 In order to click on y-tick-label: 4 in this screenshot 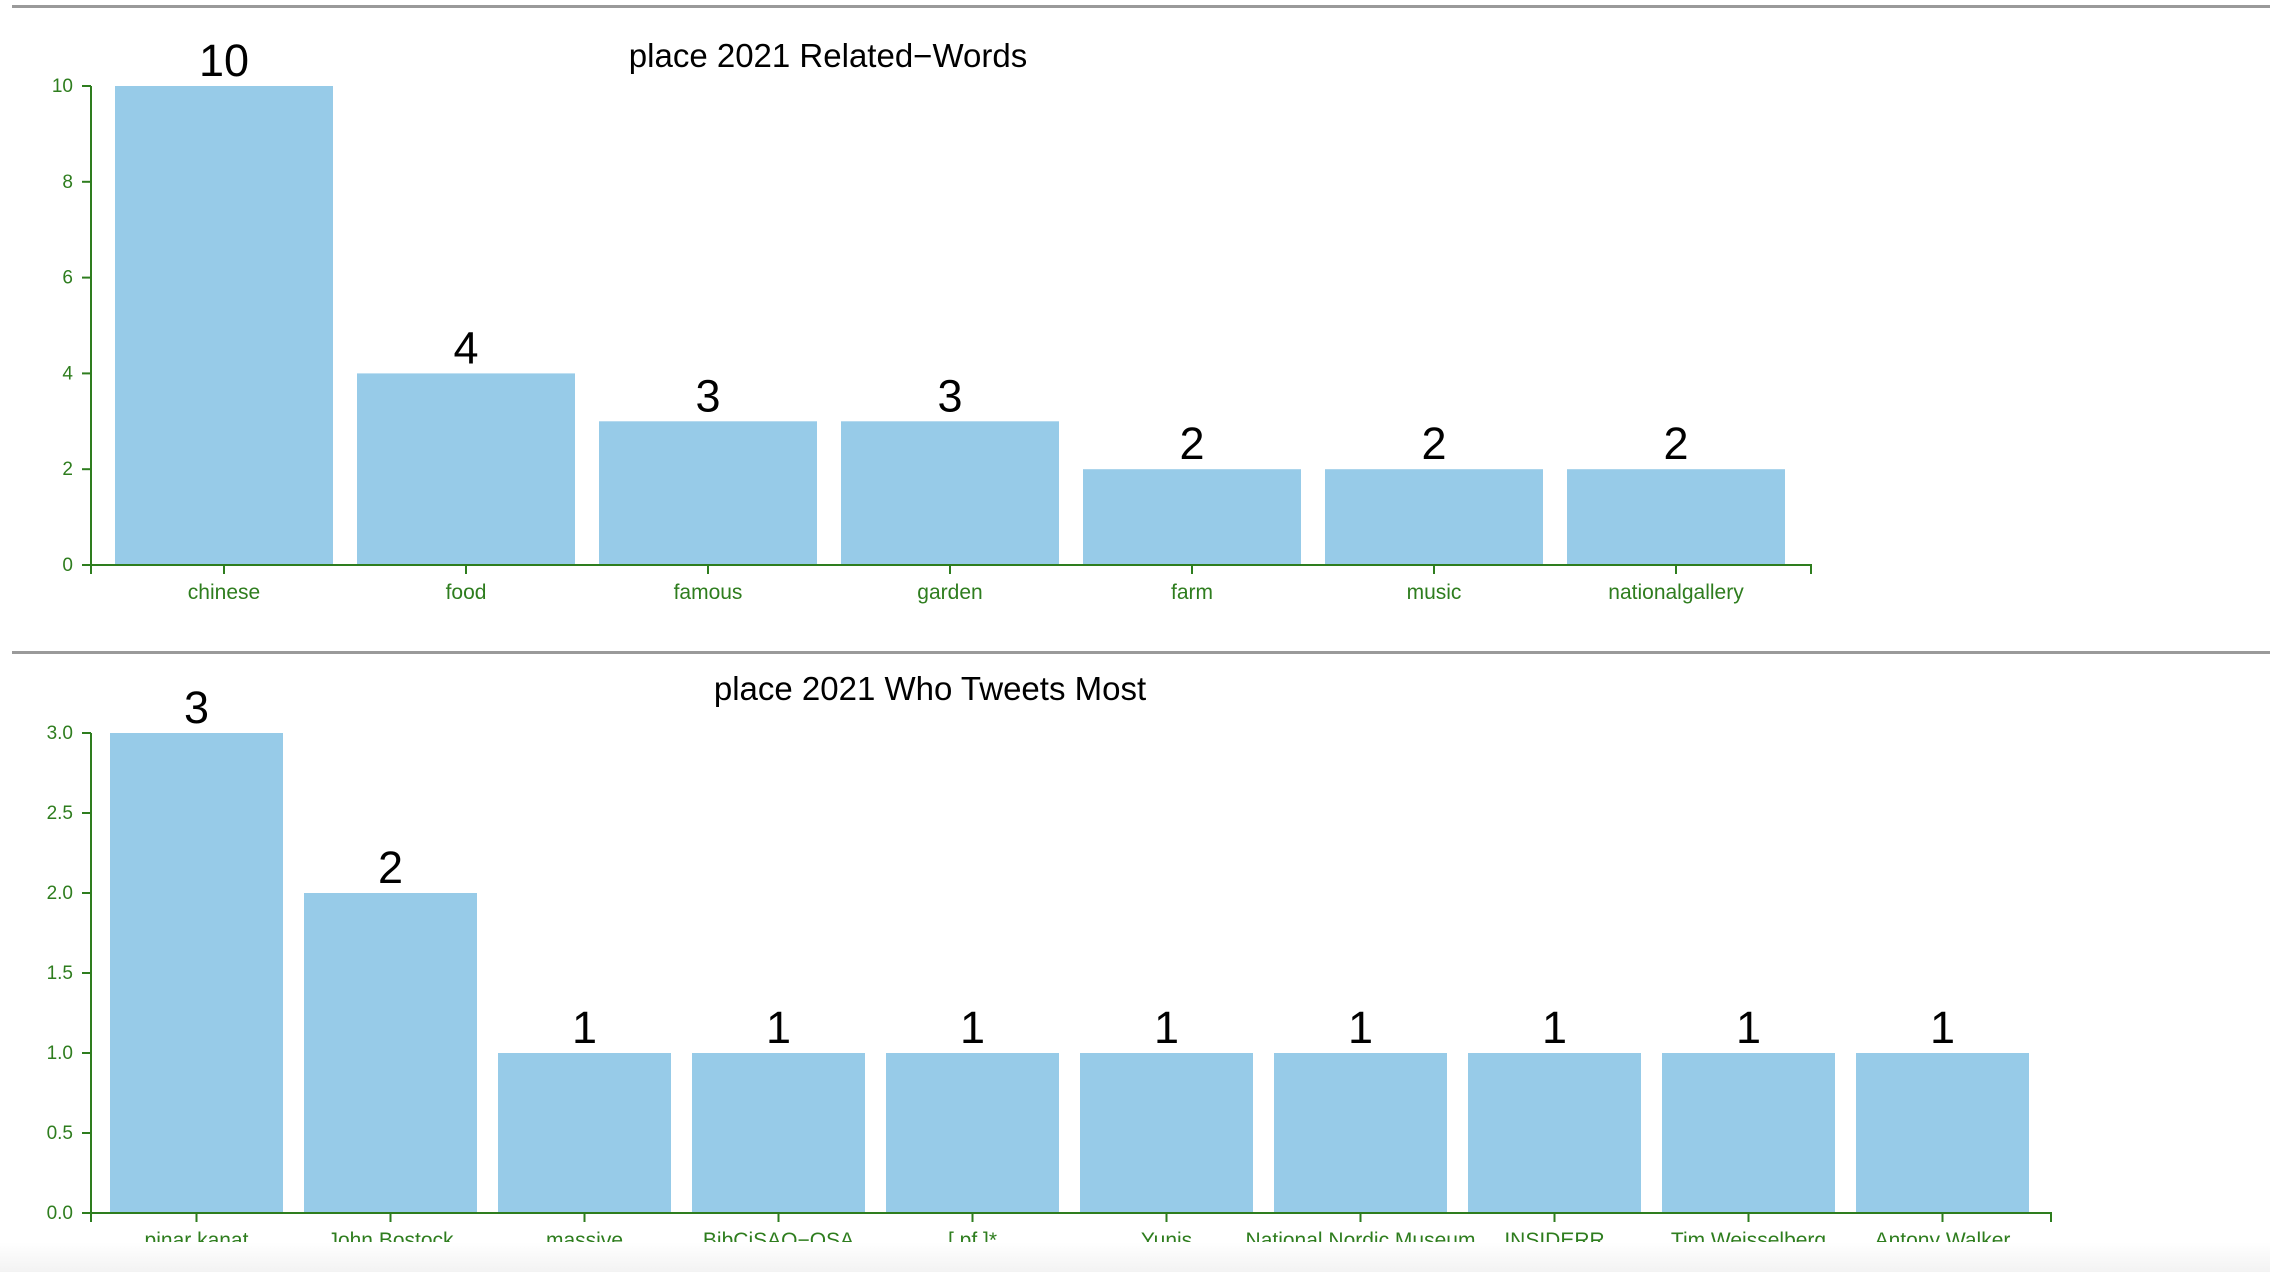, I will do `click(67, 373)`.